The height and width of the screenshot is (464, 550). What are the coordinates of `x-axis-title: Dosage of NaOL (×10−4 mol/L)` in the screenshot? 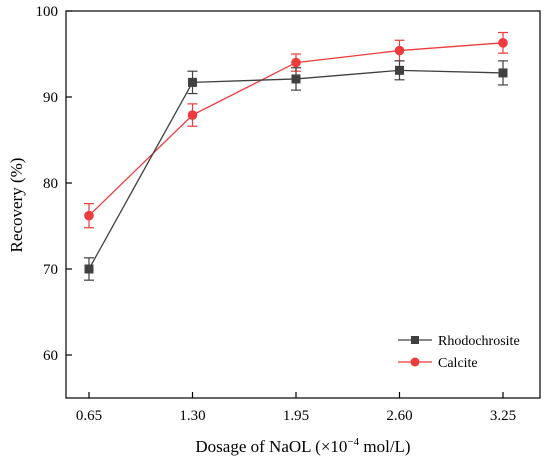 It's located at (302, 446).